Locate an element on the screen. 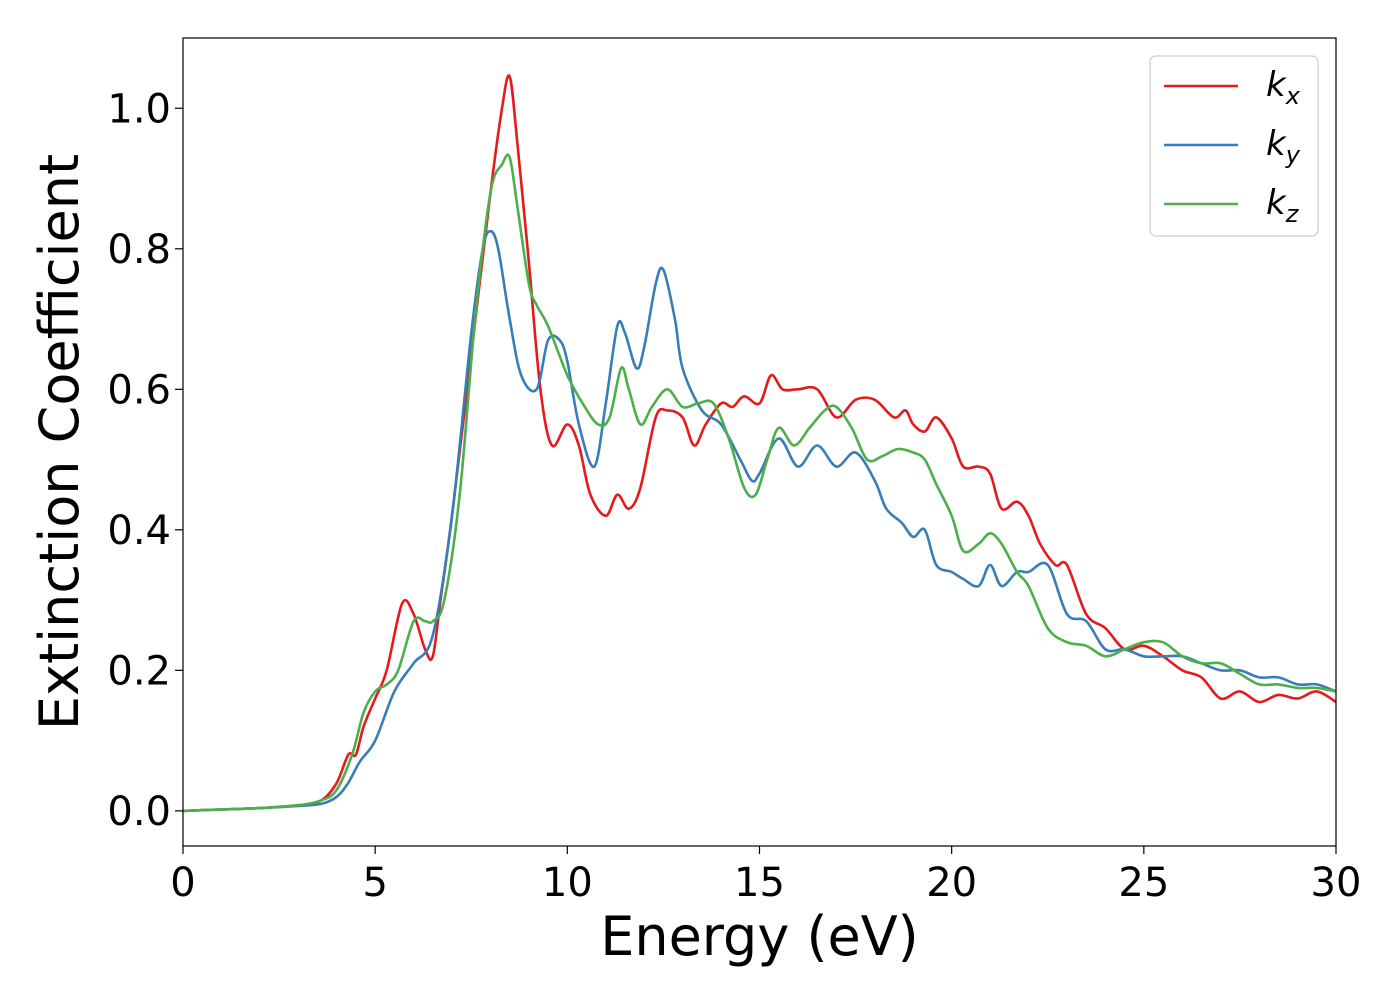  x-axis-title: Energy (eV) is located at coordinates (759, 936).